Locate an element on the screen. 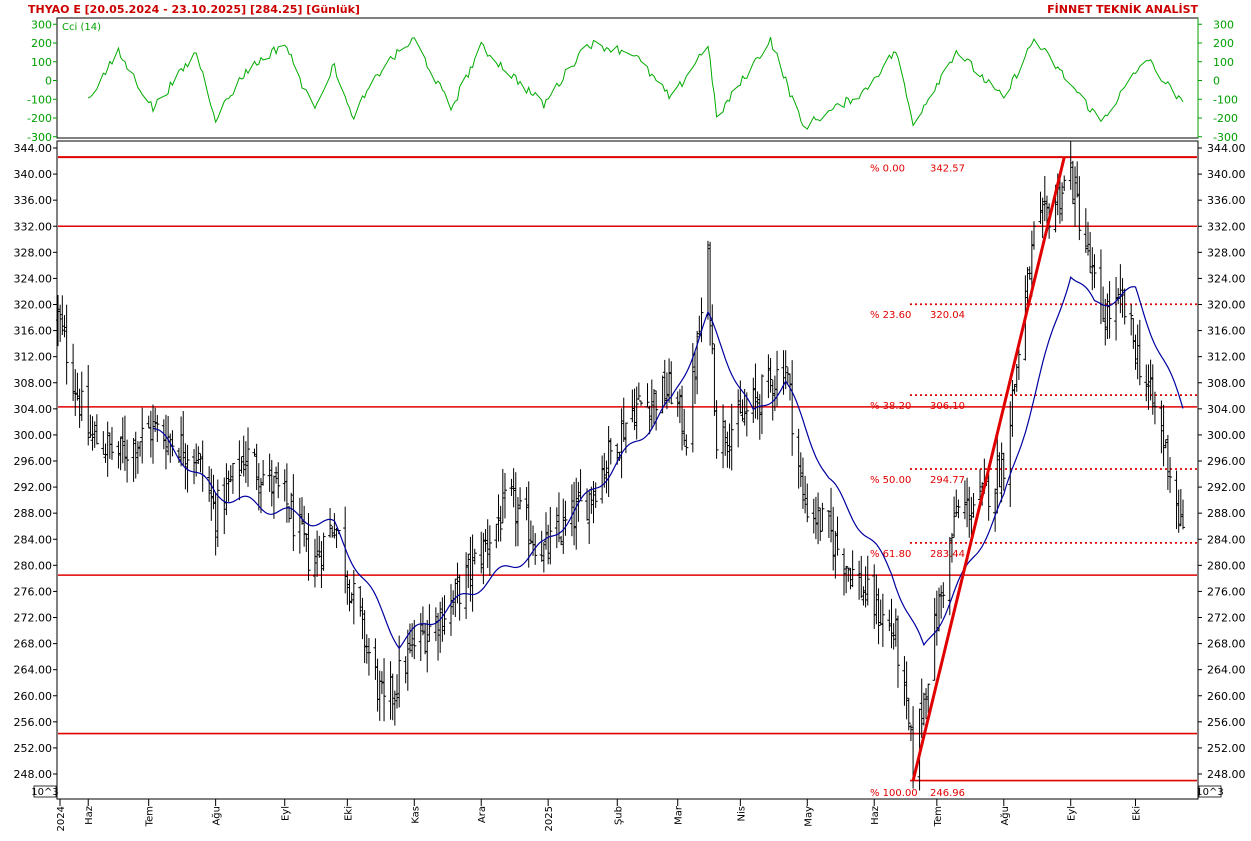  cci-tick-label-left: 200 is located at coordinates (41, 43).